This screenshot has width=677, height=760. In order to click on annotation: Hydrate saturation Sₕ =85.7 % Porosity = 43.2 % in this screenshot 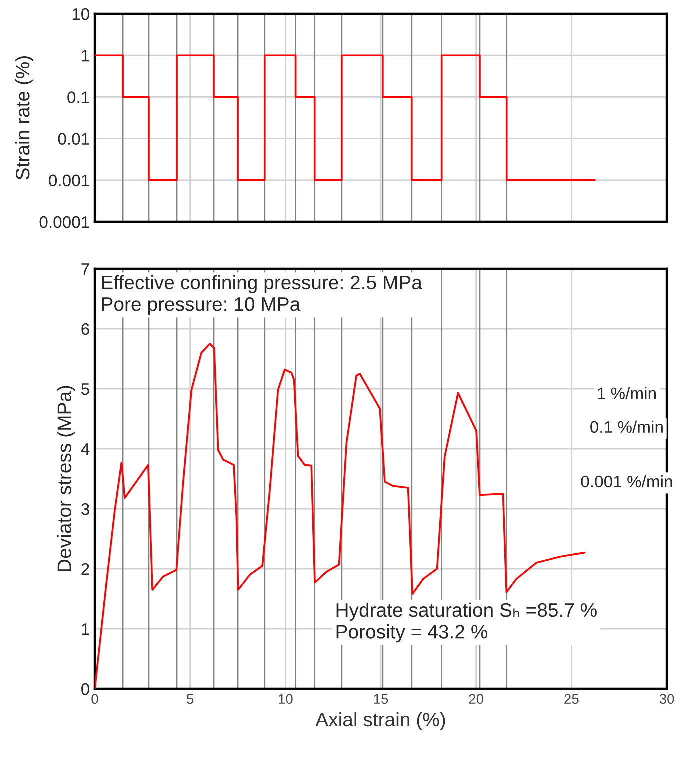, I will do `click(466, 622)`.